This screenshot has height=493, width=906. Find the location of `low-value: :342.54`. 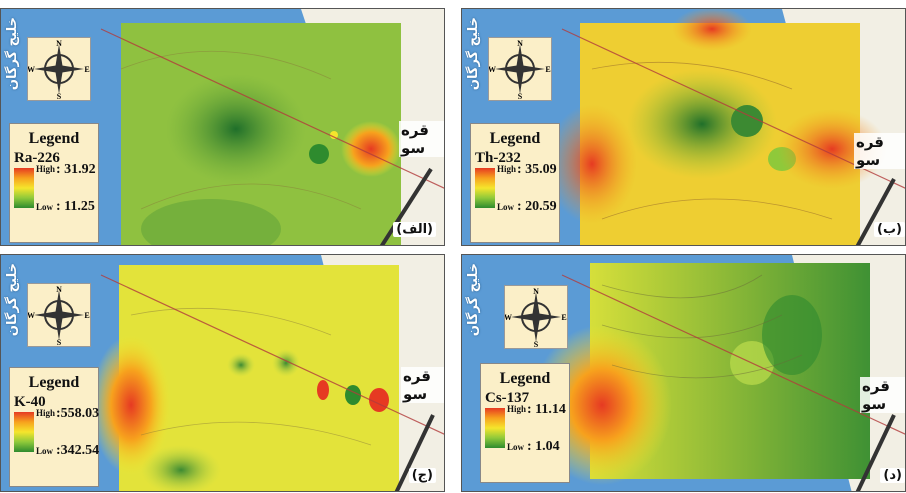

low-value: :342.54 is located at coordinates (78, 450).